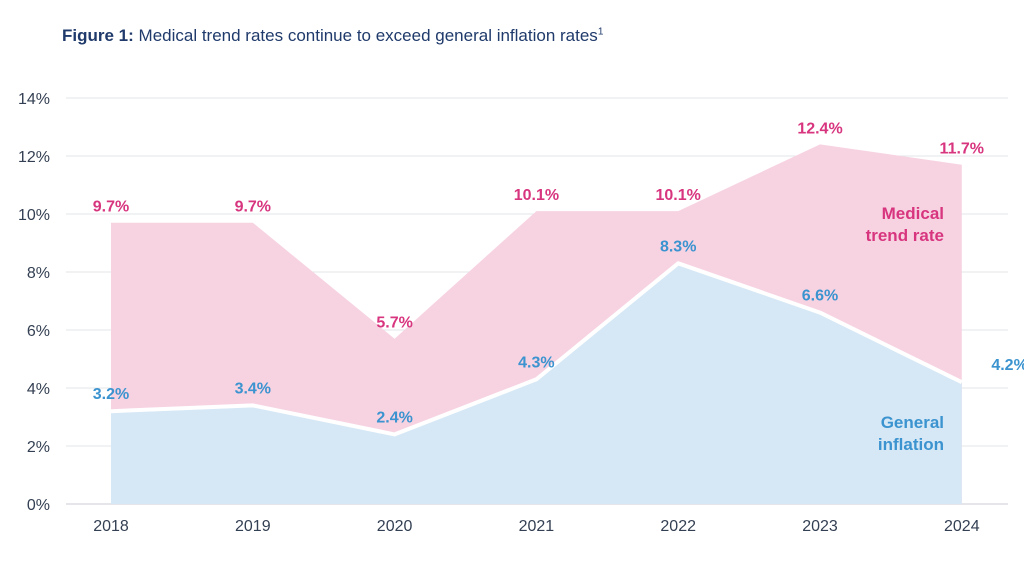  Describe the element at coordinates (905, 329) in the screenshot. I see `legend: Medical trend rate General inflation` at that location.